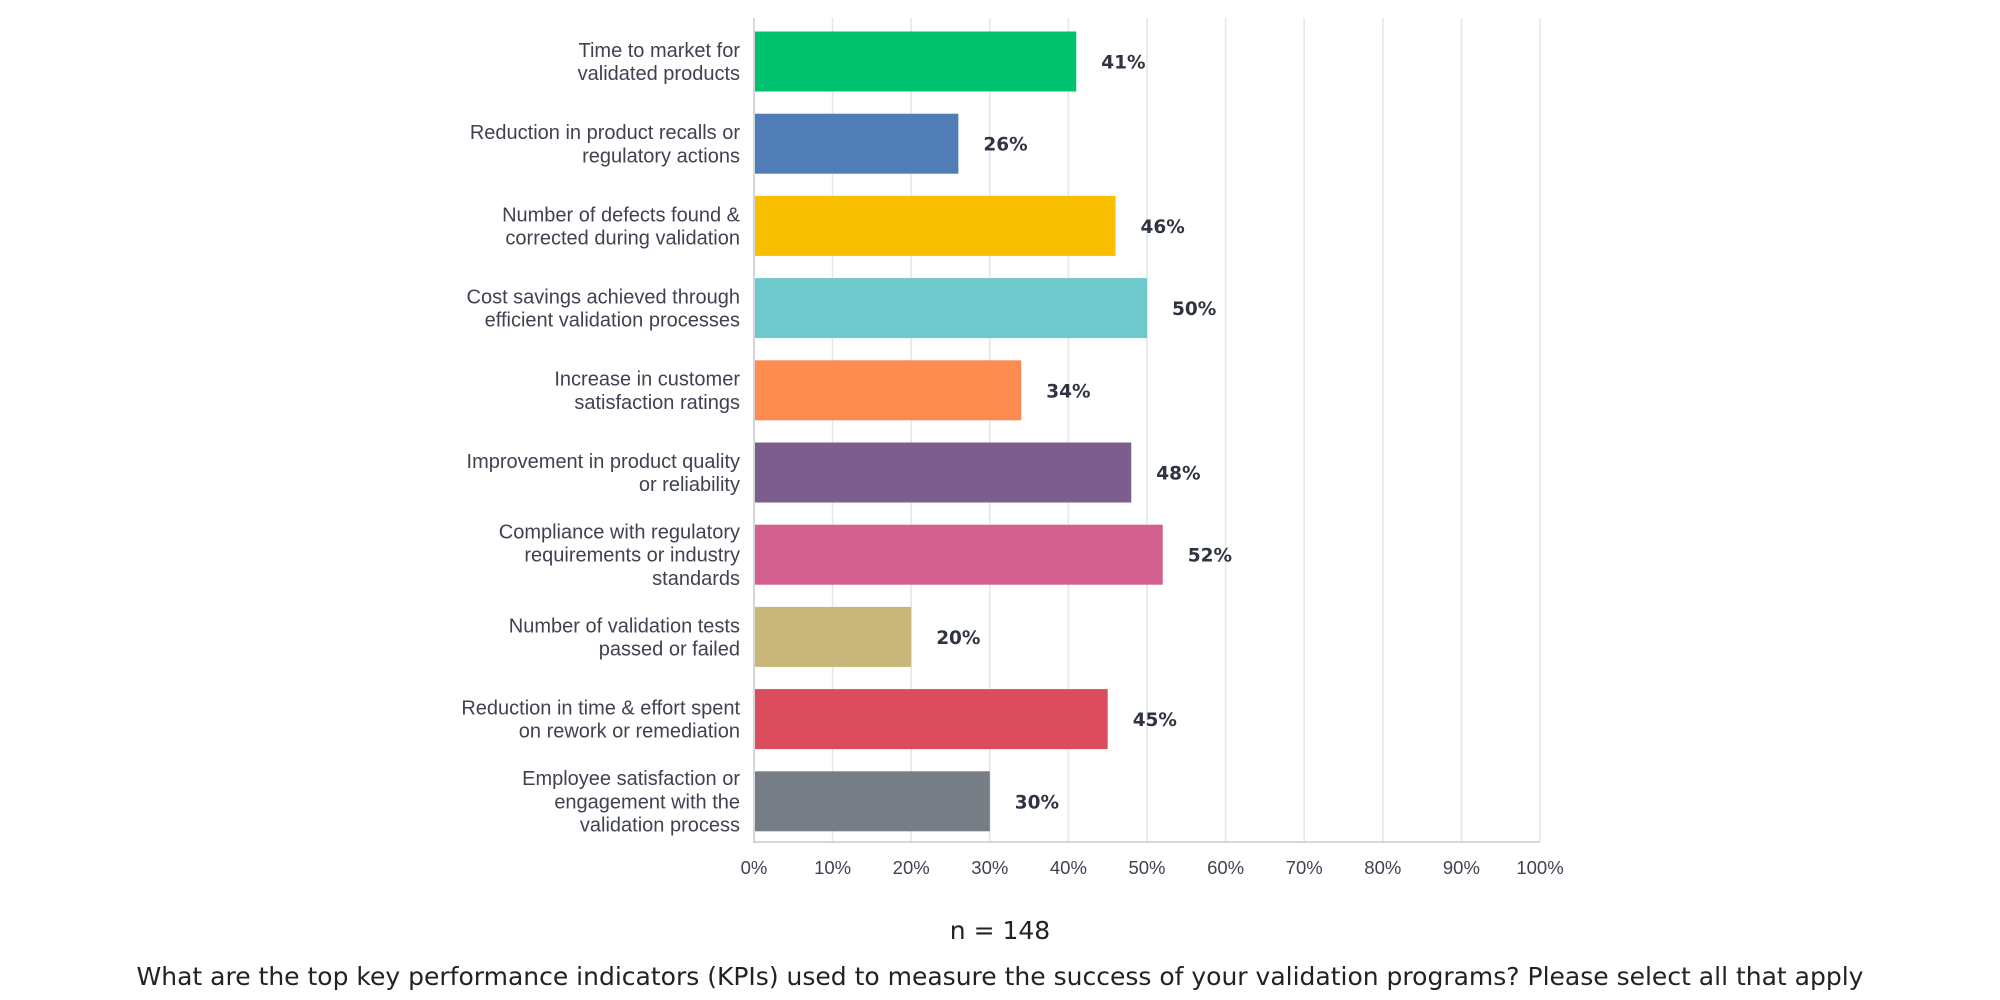 The width and height of the screenshot is (2000, 1000). What do you see at coordinates (621, 215) in the screenshot?
I see `category-label-line: Number of defects found &` at bounding box center [621, 215].